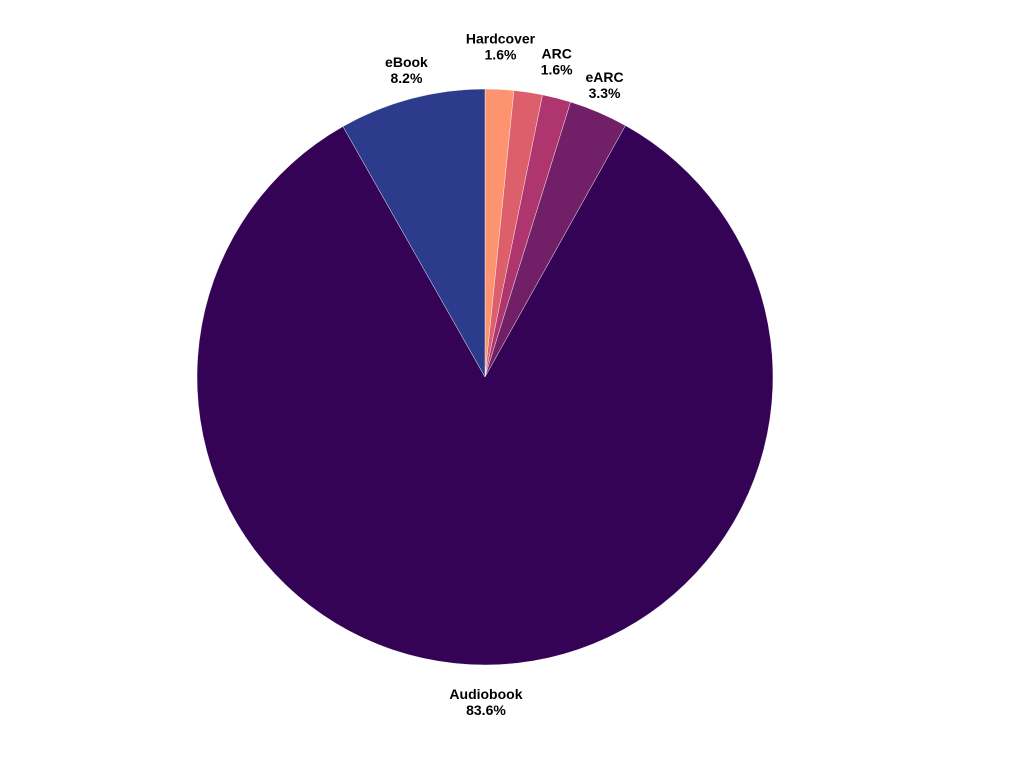 This screenshot has width=1024, height=768. What do you see at coordinates (501, 38) in the screenshot?
I see `slice-label: Hardcover` at bounding box center [501, 38].